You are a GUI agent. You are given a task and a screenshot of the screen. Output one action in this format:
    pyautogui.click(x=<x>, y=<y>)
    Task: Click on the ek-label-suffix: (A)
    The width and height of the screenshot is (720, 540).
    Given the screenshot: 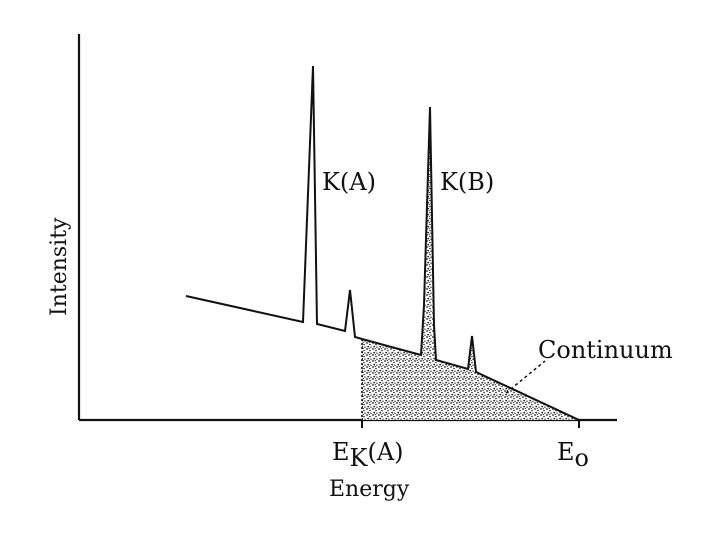 What is the action you would take?
    pyautogui.click(x=385, y=452)
    